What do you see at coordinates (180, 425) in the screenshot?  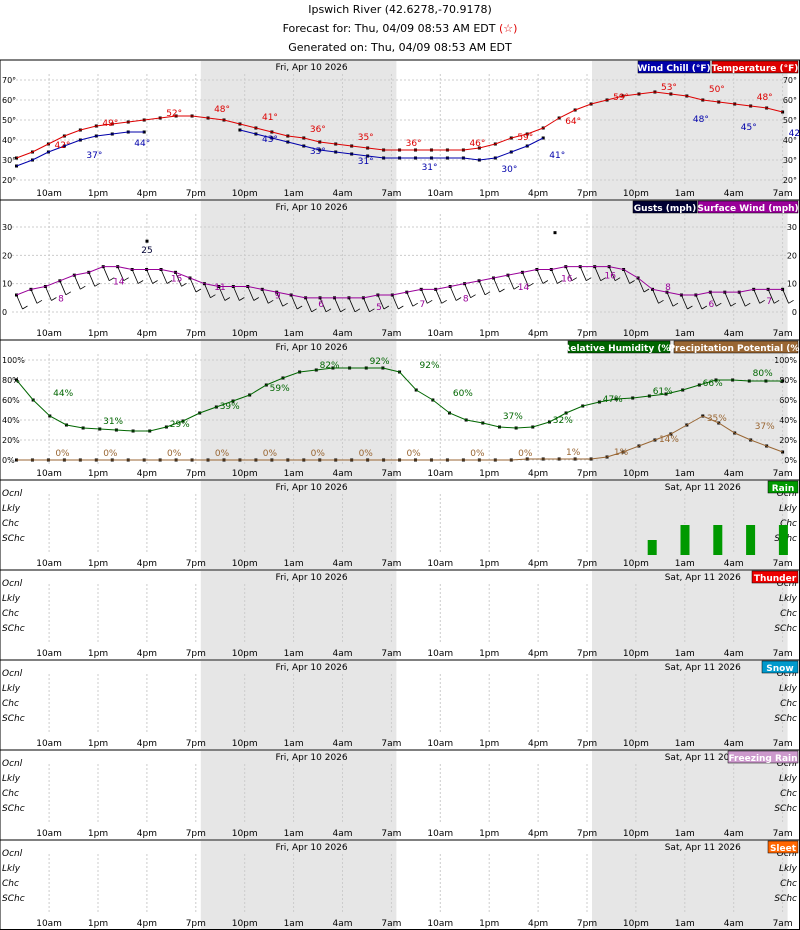 I see `humidity-label: 29%` at bounding box center [180, 425].